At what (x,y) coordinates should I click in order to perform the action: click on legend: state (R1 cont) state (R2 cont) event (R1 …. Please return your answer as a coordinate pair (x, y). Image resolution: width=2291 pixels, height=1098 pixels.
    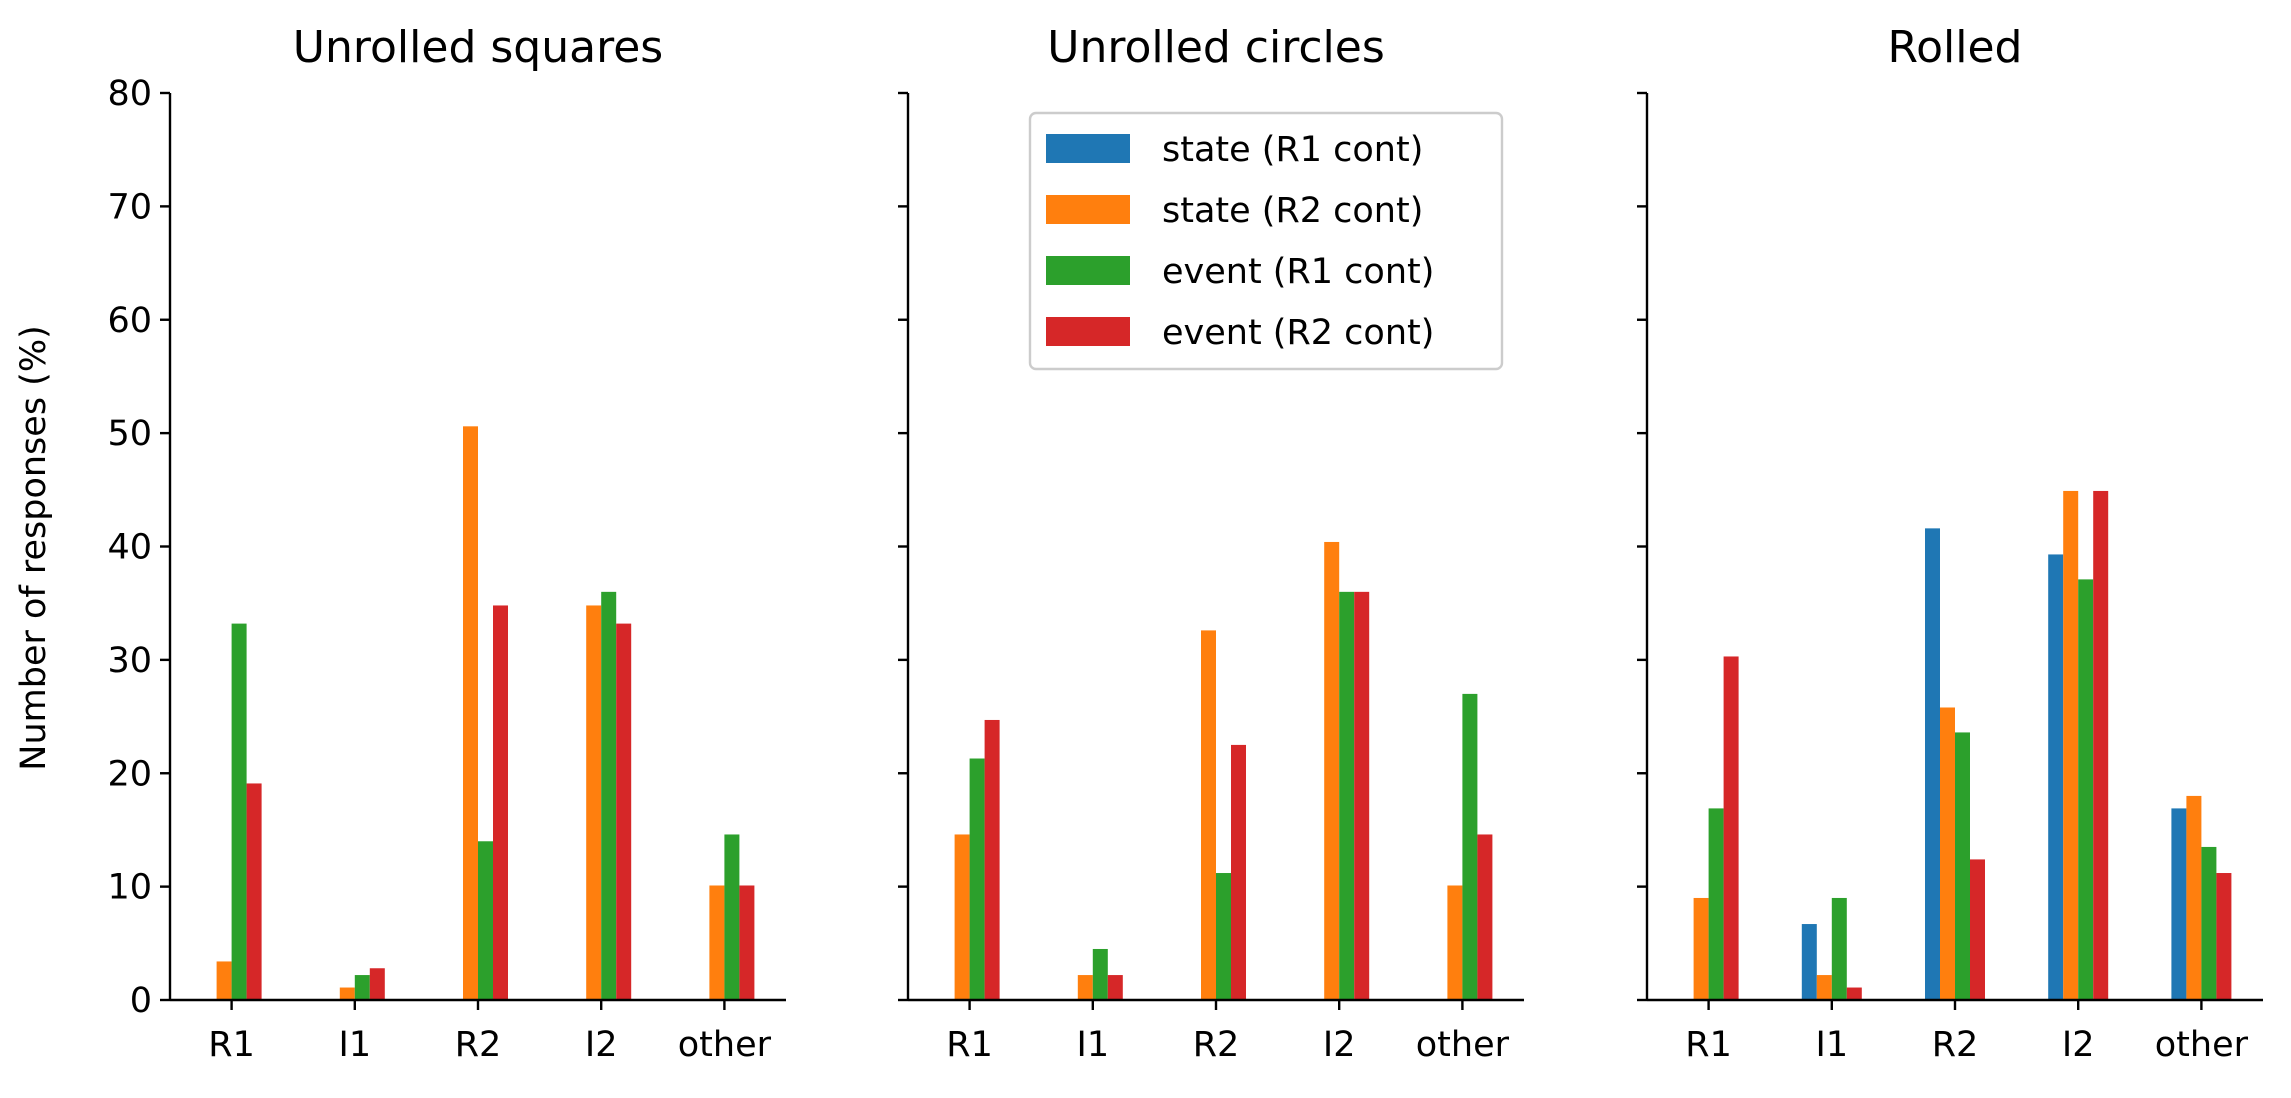
    Looking at the image, I should click on (1266, 241).